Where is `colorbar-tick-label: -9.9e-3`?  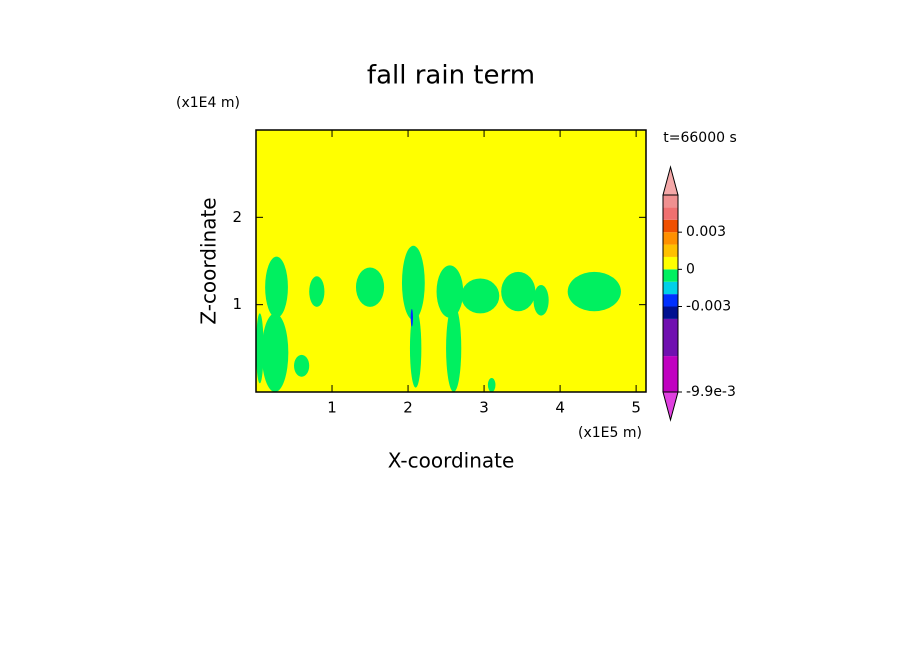 colorbar-tick-label: -9.9e-3 is located at coordinates (711, 392).